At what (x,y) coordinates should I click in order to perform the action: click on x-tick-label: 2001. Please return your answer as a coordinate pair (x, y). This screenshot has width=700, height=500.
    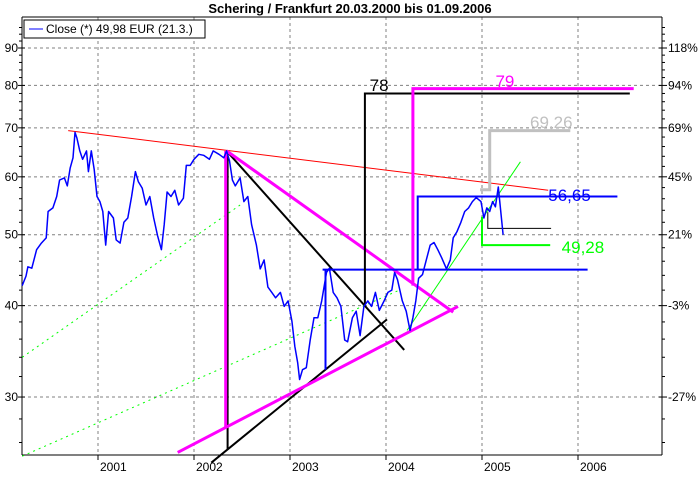
    Looking at the image, I should click on (113, 467).